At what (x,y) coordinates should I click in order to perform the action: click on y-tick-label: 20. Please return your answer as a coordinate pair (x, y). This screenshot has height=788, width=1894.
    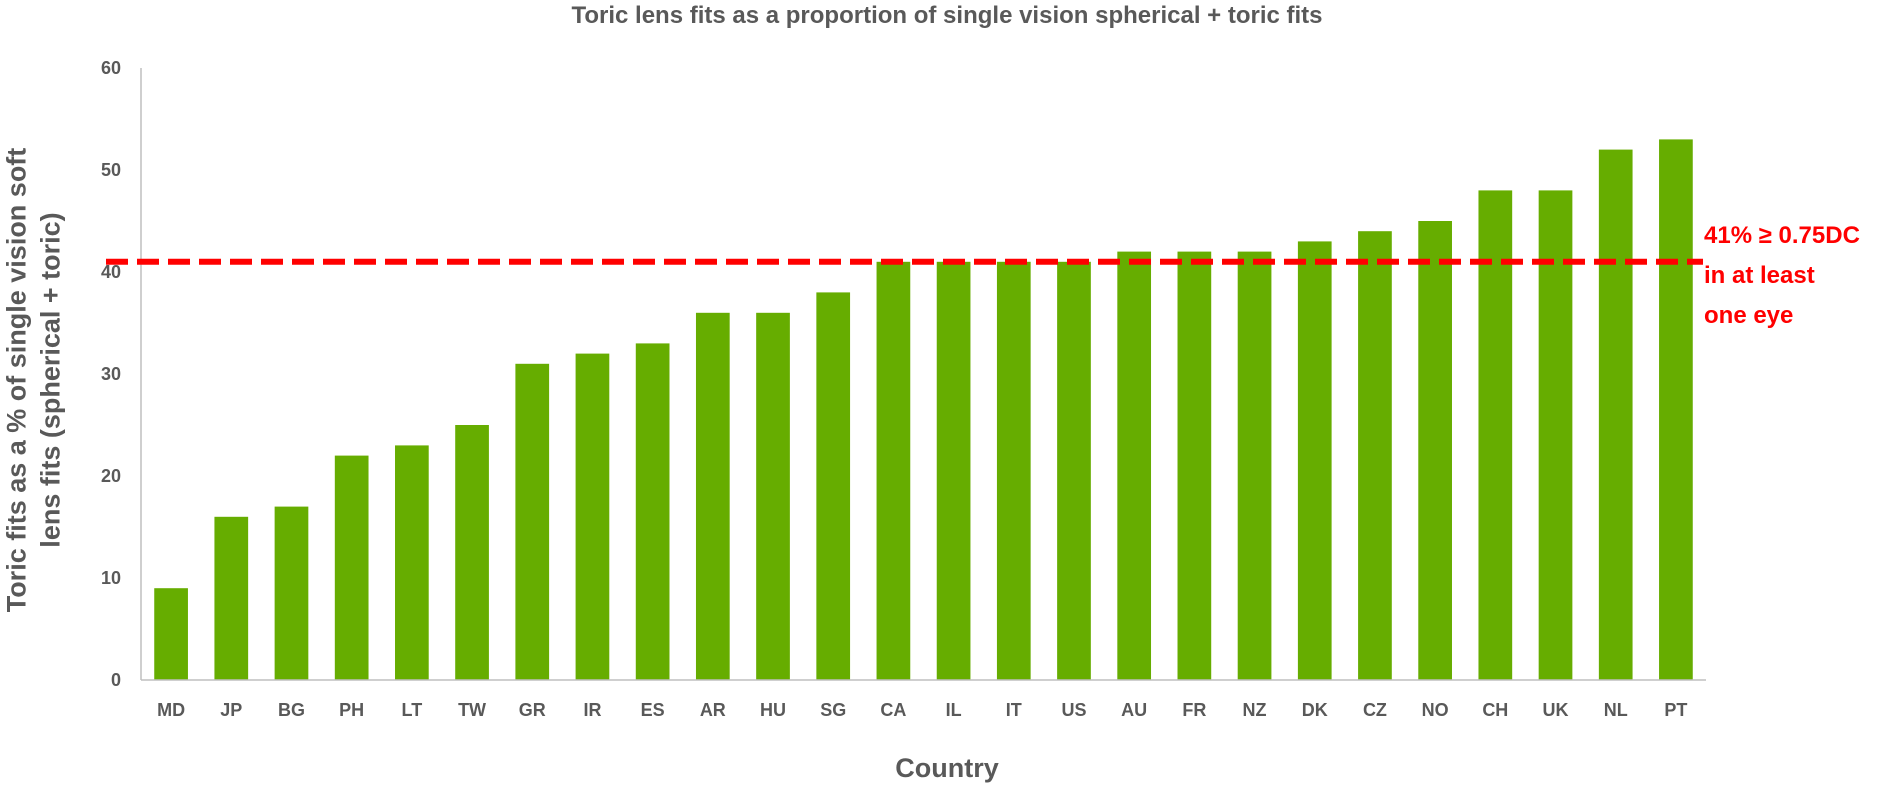
    Looking at the image, I should click on (111, 476).